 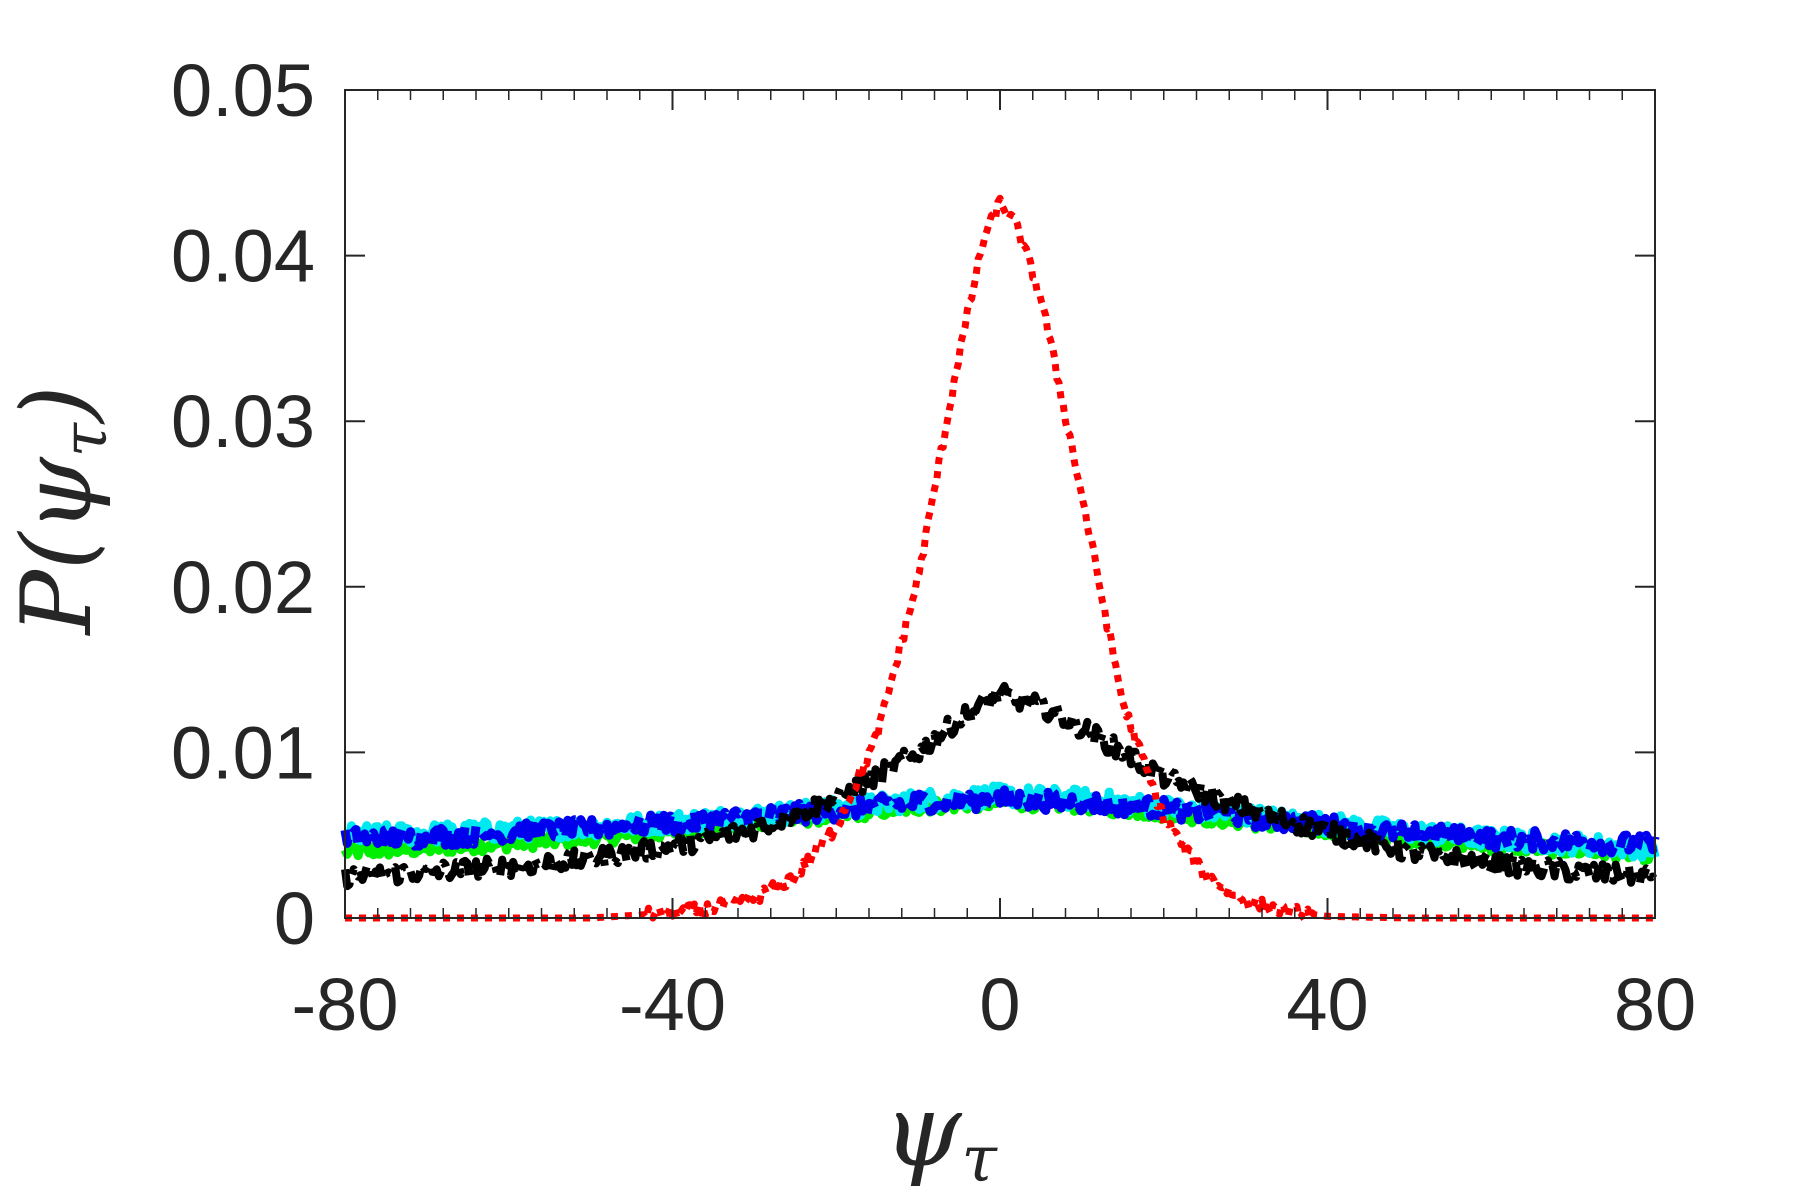 What do you see at coordinates (243, 752) in the screenshot?
I see `y-tick-label: 0.01` at bounding box center [243, 752].